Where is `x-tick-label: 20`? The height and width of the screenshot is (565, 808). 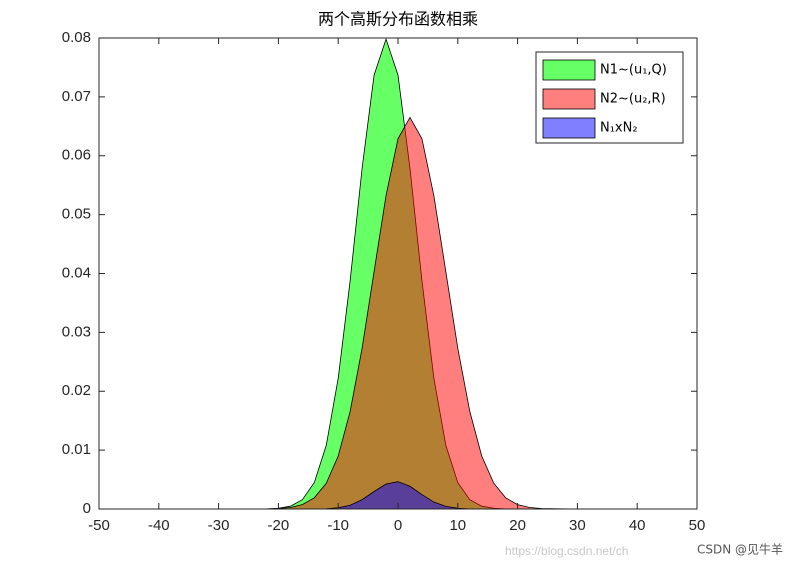
x-tick-label: 20 is located at coordinates (517, 525).